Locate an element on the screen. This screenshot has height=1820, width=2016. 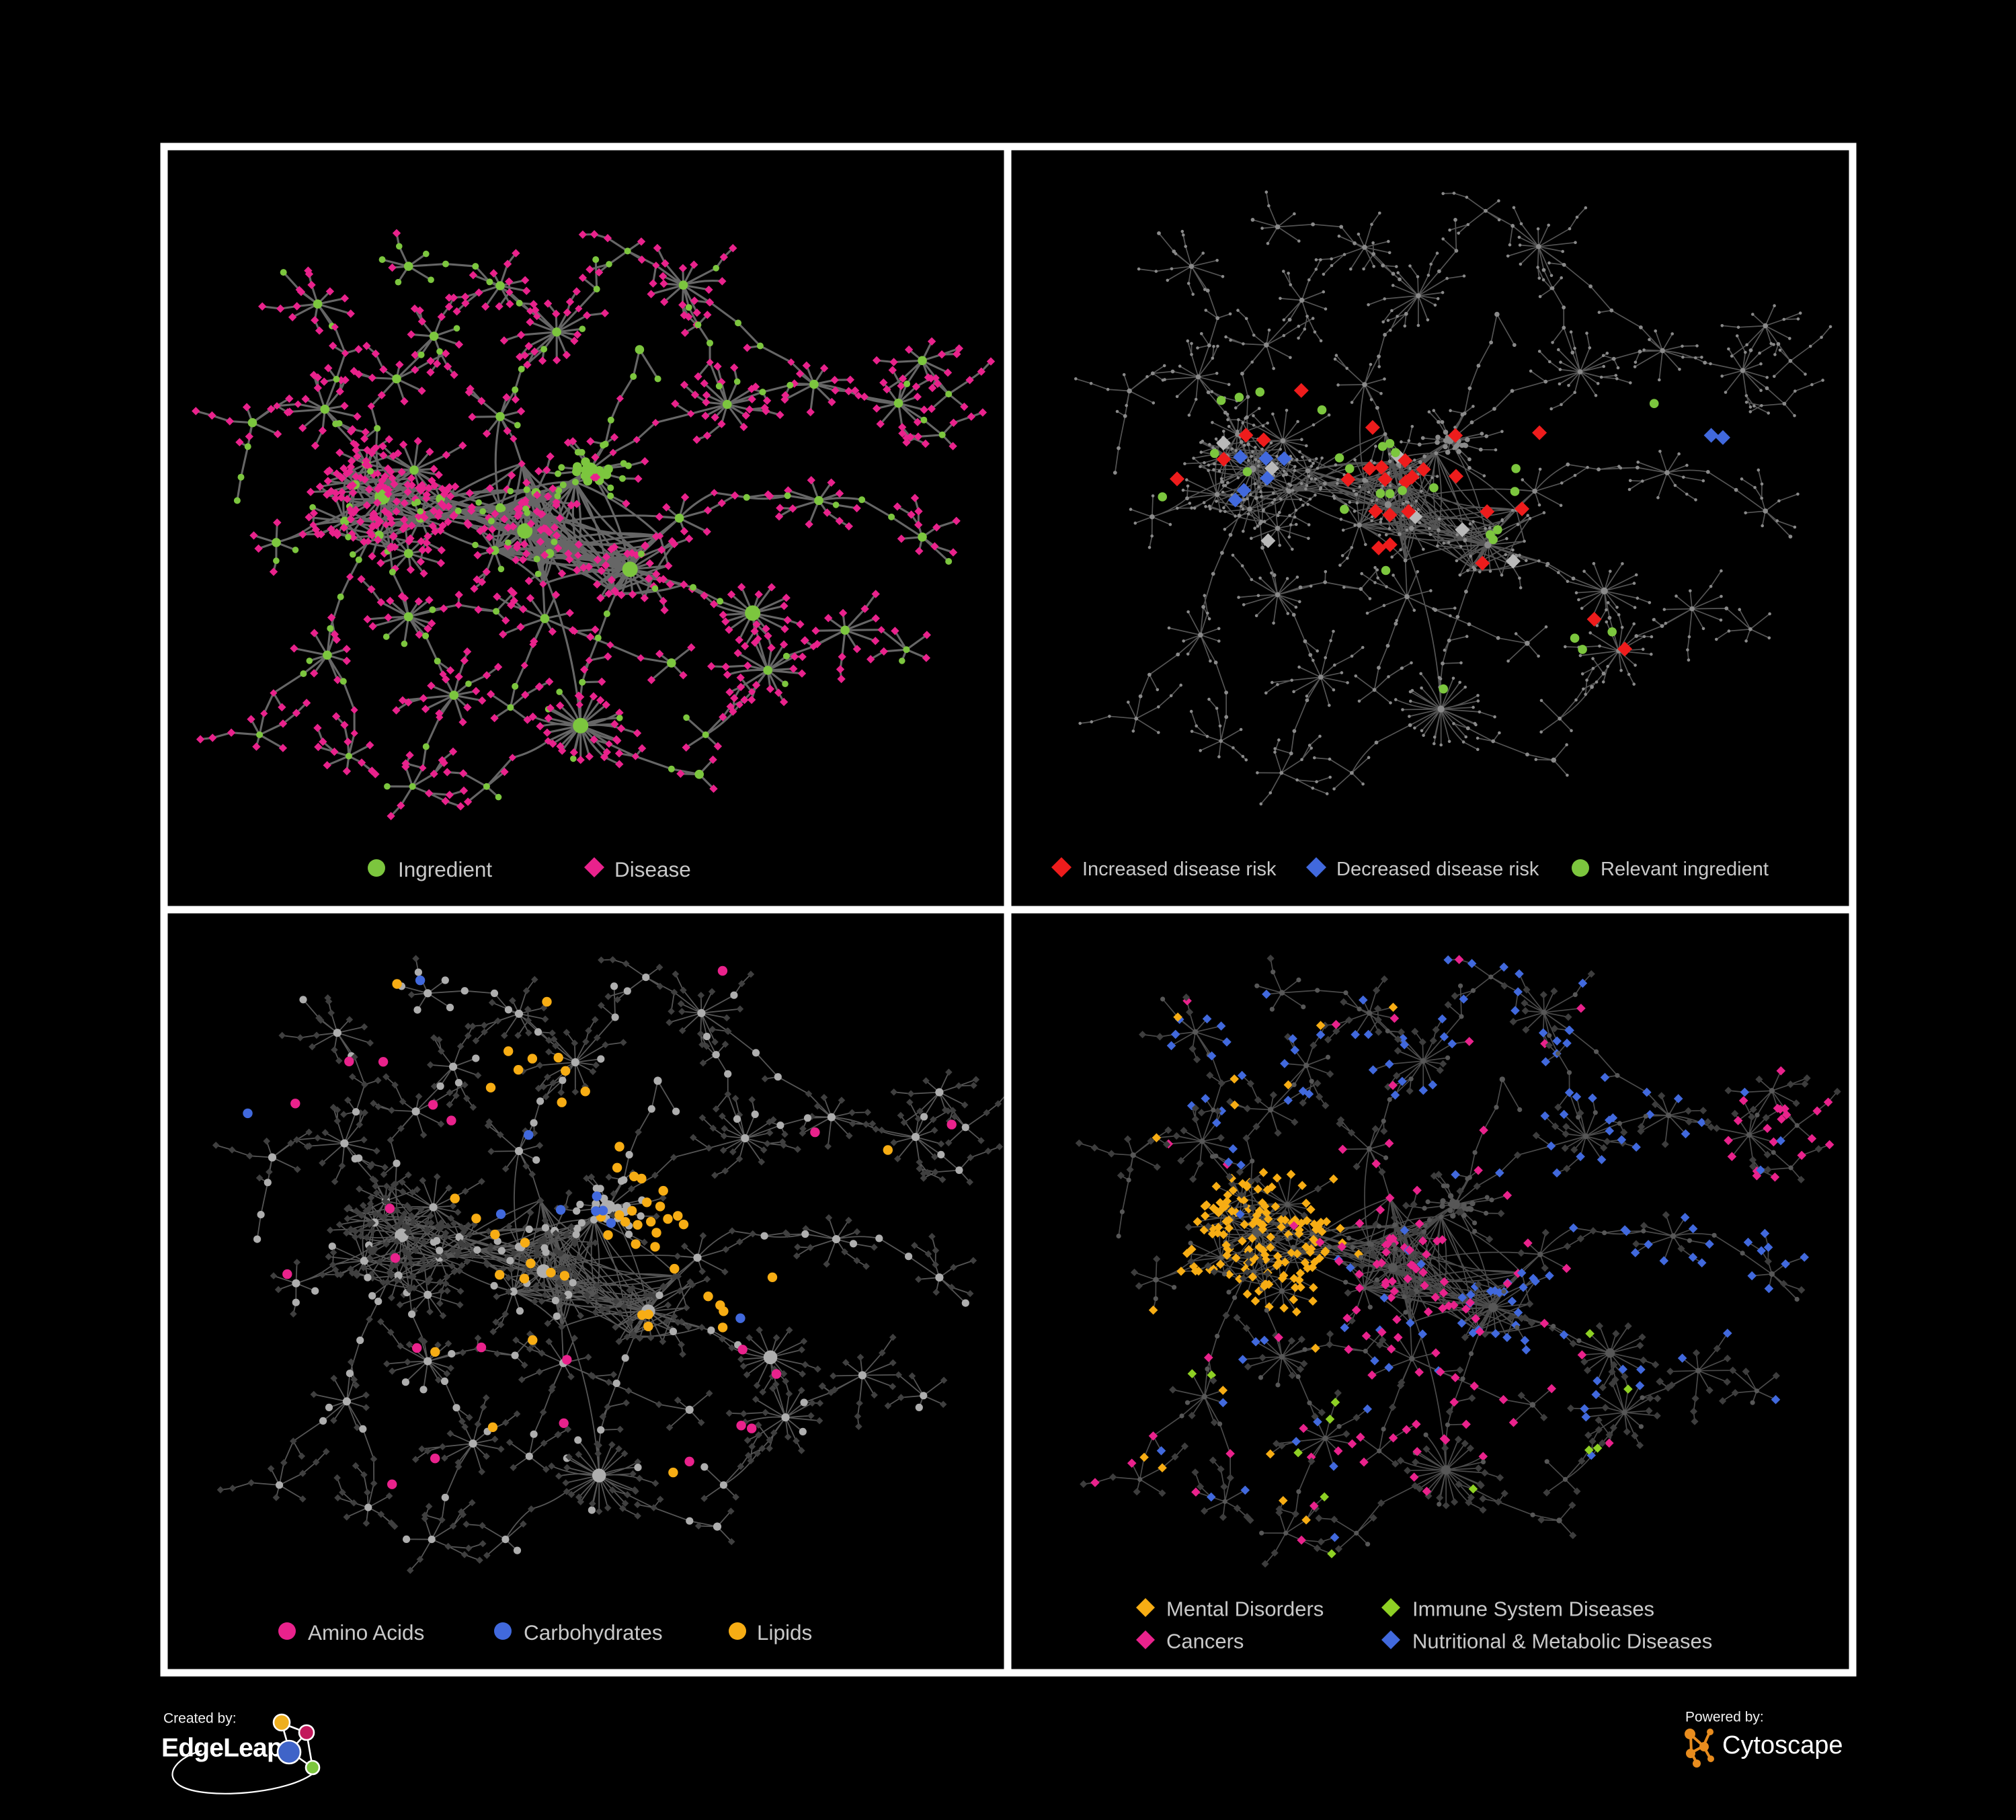
svg-text: Immune System Diseases is located at coordinates (1533, 1609).